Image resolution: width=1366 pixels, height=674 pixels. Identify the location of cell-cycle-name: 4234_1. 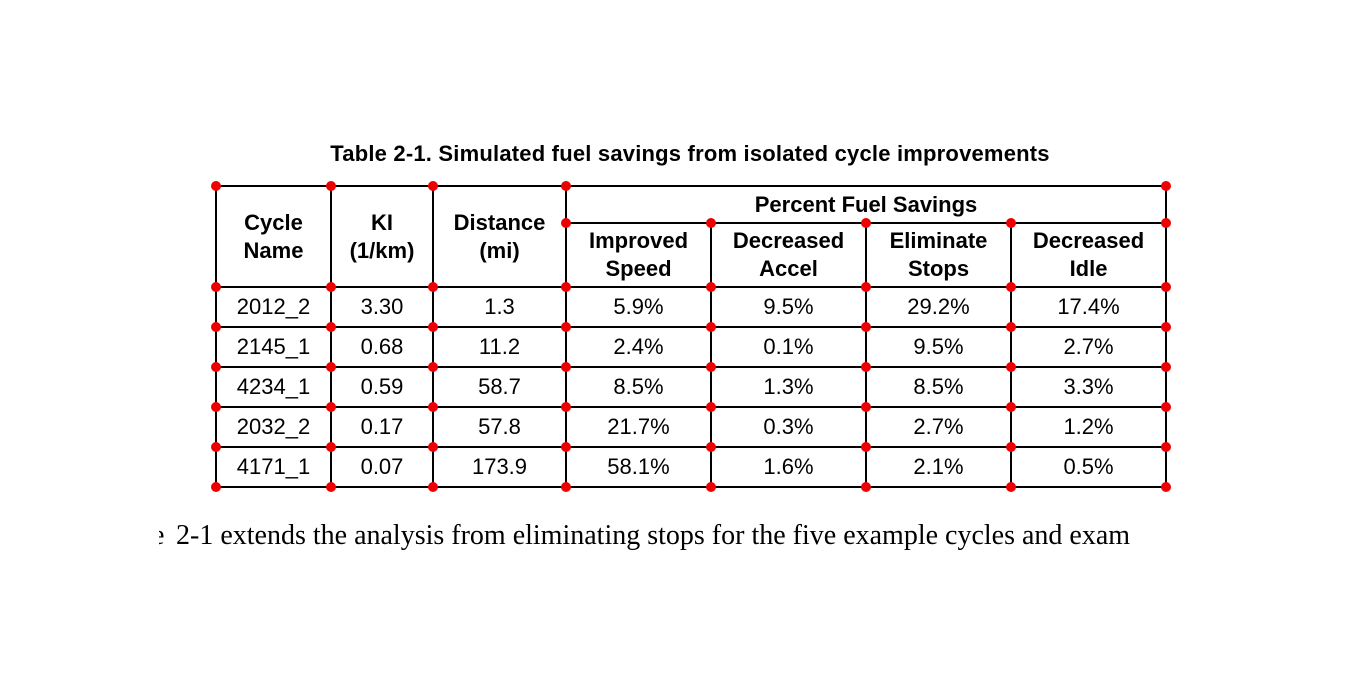
(273, 387).